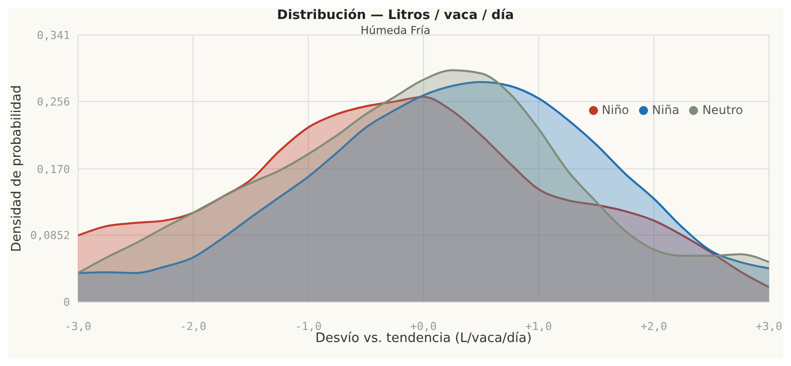 The width and height of the screenshot is (791, 366). Describe the element at coordinates (53, 101) in the screenshot. I see `y-tick-label: 0,256` at that location.